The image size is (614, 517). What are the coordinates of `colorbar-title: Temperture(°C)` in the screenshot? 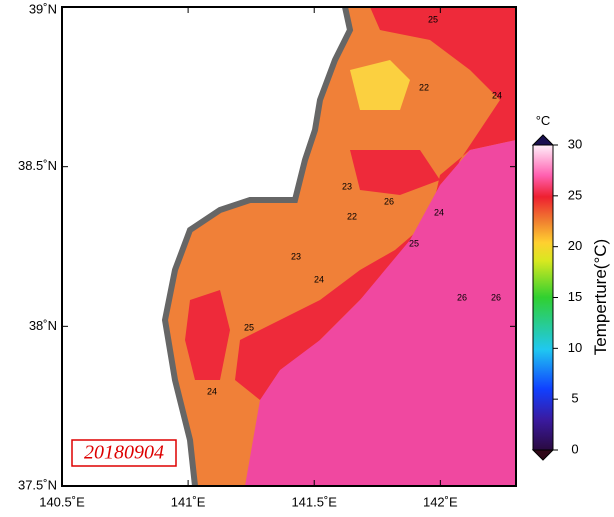 It's located at (600, 297).